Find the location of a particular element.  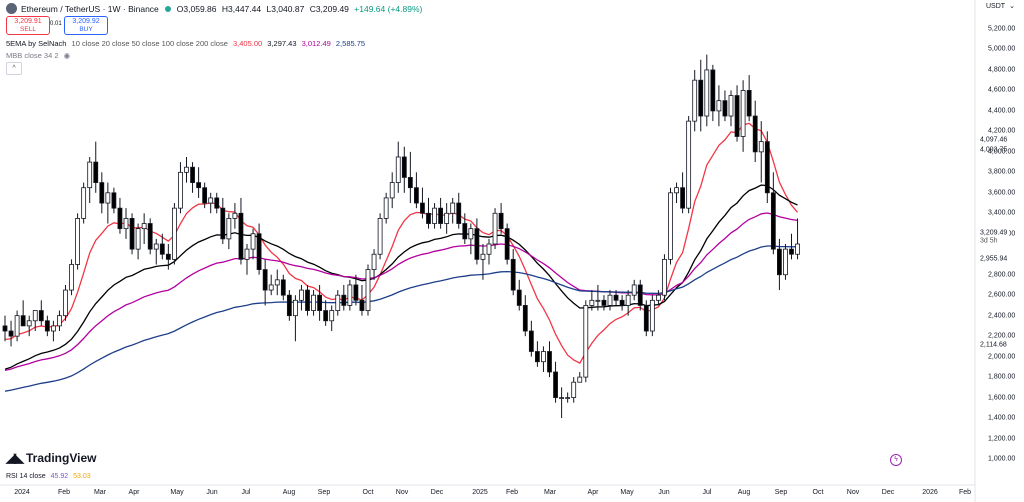

tradingview-mark-icon: ◢◣ is located at coordinates (15, 457).